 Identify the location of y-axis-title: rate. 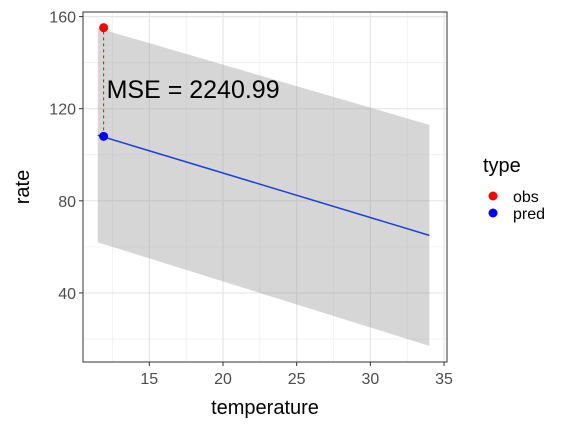
(23, 187).